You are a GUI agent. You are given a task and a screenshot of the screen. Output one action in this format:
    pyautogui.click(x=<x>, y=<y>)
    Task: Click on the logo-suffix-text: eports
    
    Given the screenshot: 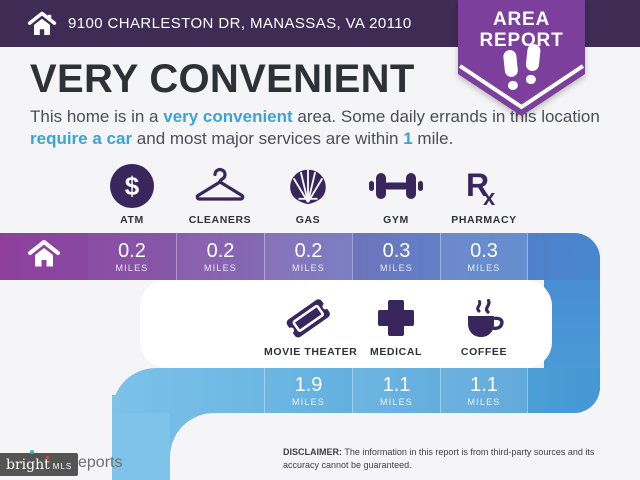 What is the action you would take?
    pyautogui.click(x=100, y=462)
    